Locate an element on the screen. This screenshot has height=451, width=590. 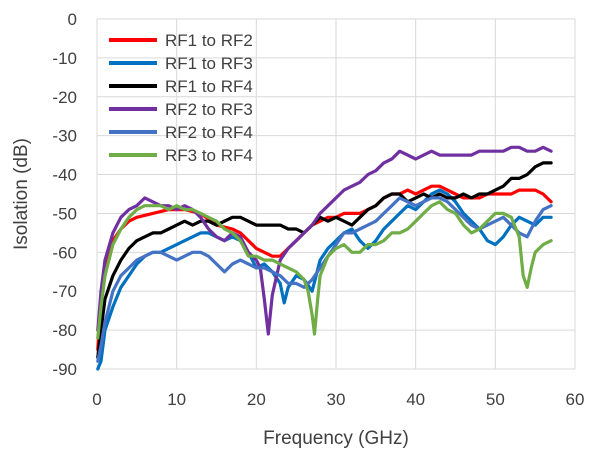
x-tick-label: 10 is located at coordinates (176, 399).